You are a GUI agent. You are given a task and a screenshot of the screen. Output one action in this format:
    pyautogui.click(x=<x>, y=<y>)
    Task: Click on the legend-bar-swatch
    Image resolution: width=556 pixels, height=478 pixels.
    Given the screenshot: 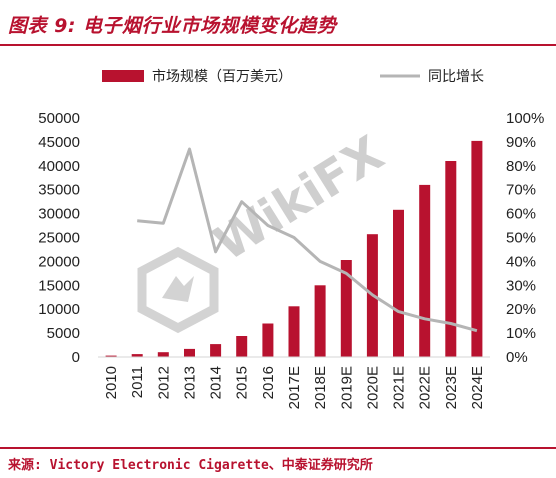 What is the action you would take?
    pyautogui.click(x=123, y=76)
    